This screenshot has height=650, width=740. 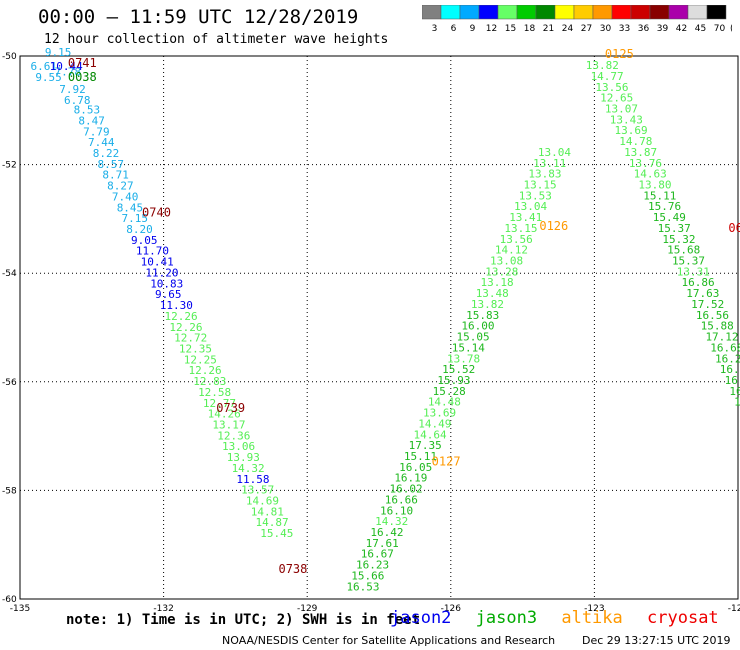 What do you see at coordinates (544, 174) in the screenshot?
I see `wave-height-value: 13.83` at bounding box center [544, 174].